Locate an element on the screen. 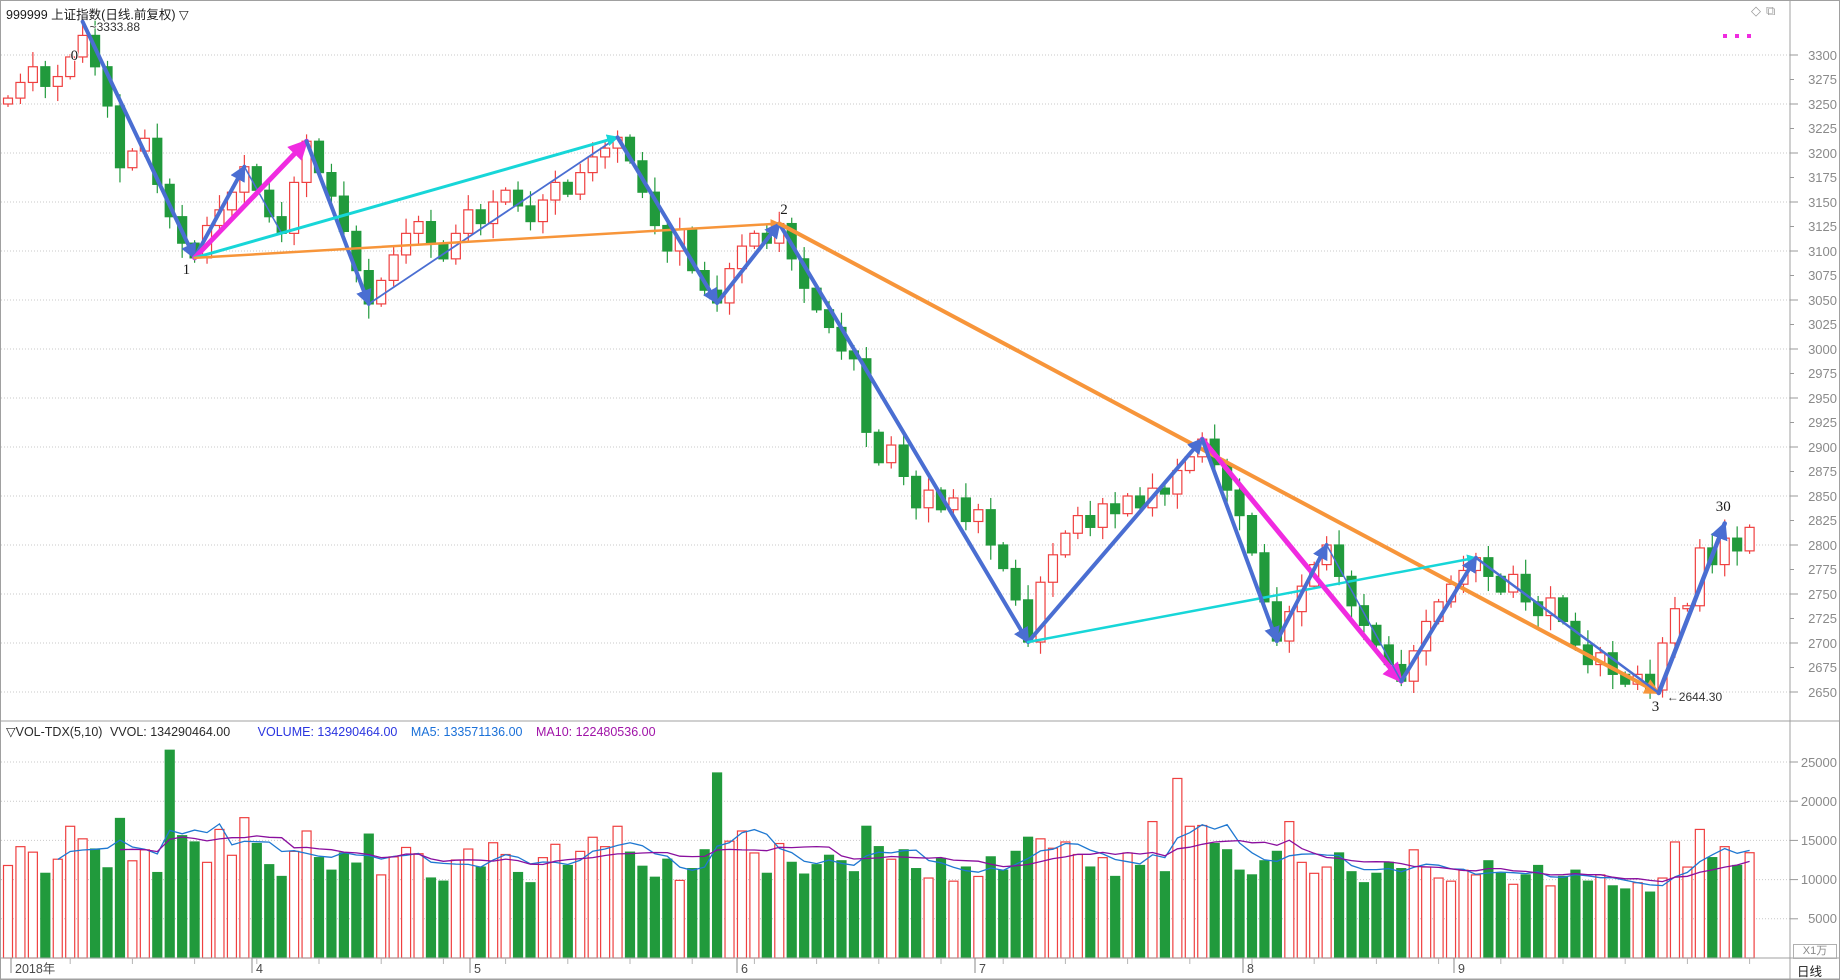  volume-tick-label: 15000 is located at coordinates (1818, 840).